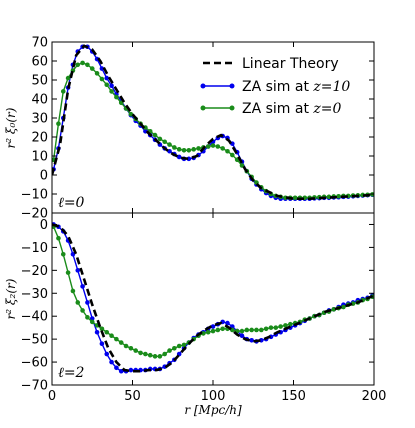  Describe the element at coordinates (39, 43) in the screenshot. I see `ytick-label: 70` at that location.